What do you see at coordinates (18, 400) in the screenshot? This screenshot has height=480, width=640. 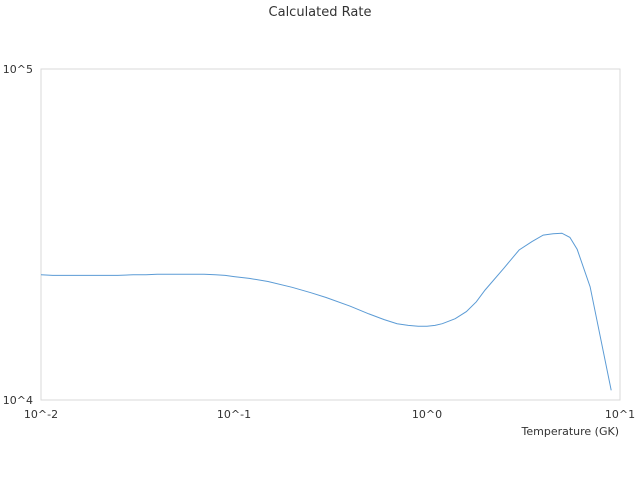 I see `y-tick-label: 10^4` at bounding box center [18, 400].